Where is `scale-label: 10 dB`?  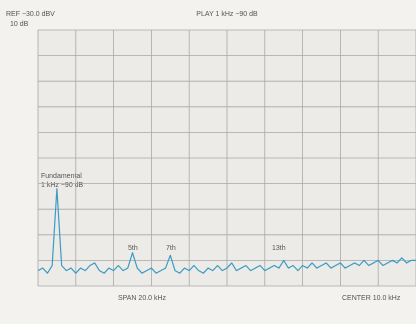 scale-label: 10 dB is located at coordinates (19, 24).